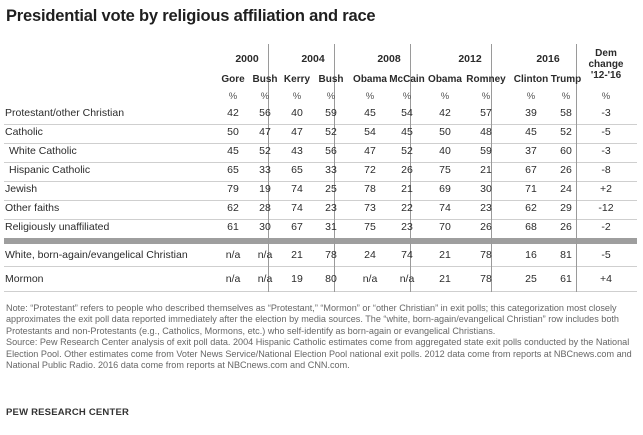 Image resolution: width=643 pixels, height=435 pixels. What do you see at coordinates (247, 59) in the screenshot?
I see `year-header: 2000` at bounding box center [247, 59].